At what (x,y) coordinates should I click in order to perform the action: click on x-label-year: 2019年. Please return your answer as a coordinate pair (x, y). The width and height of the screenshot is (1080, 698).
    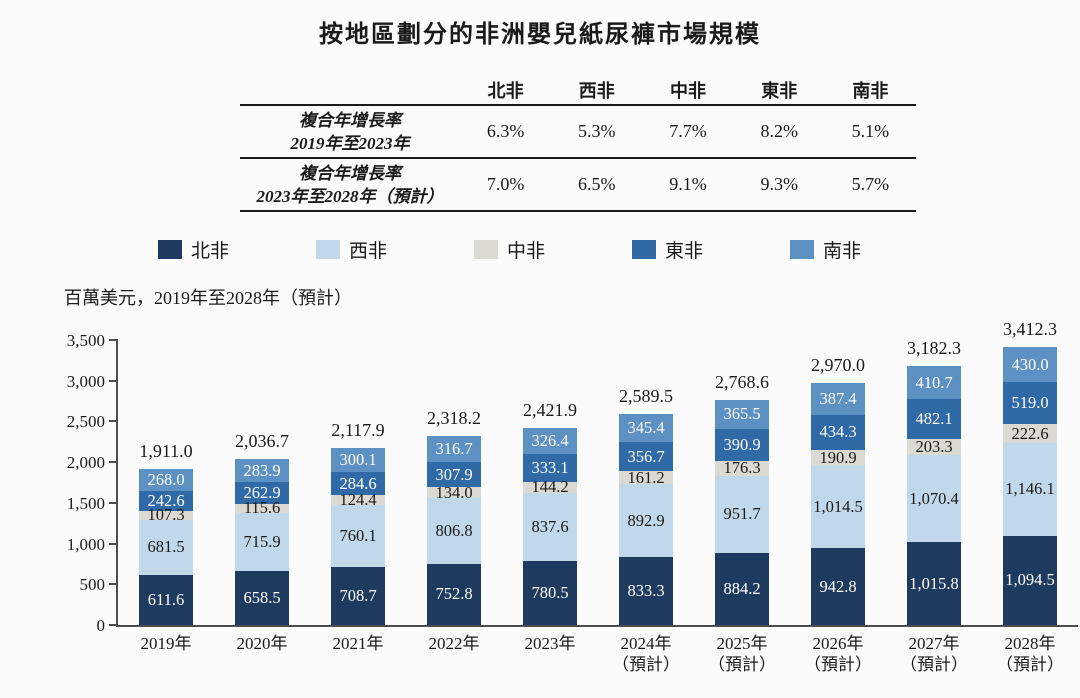
    Looking at the image, I should click on (166, 643).